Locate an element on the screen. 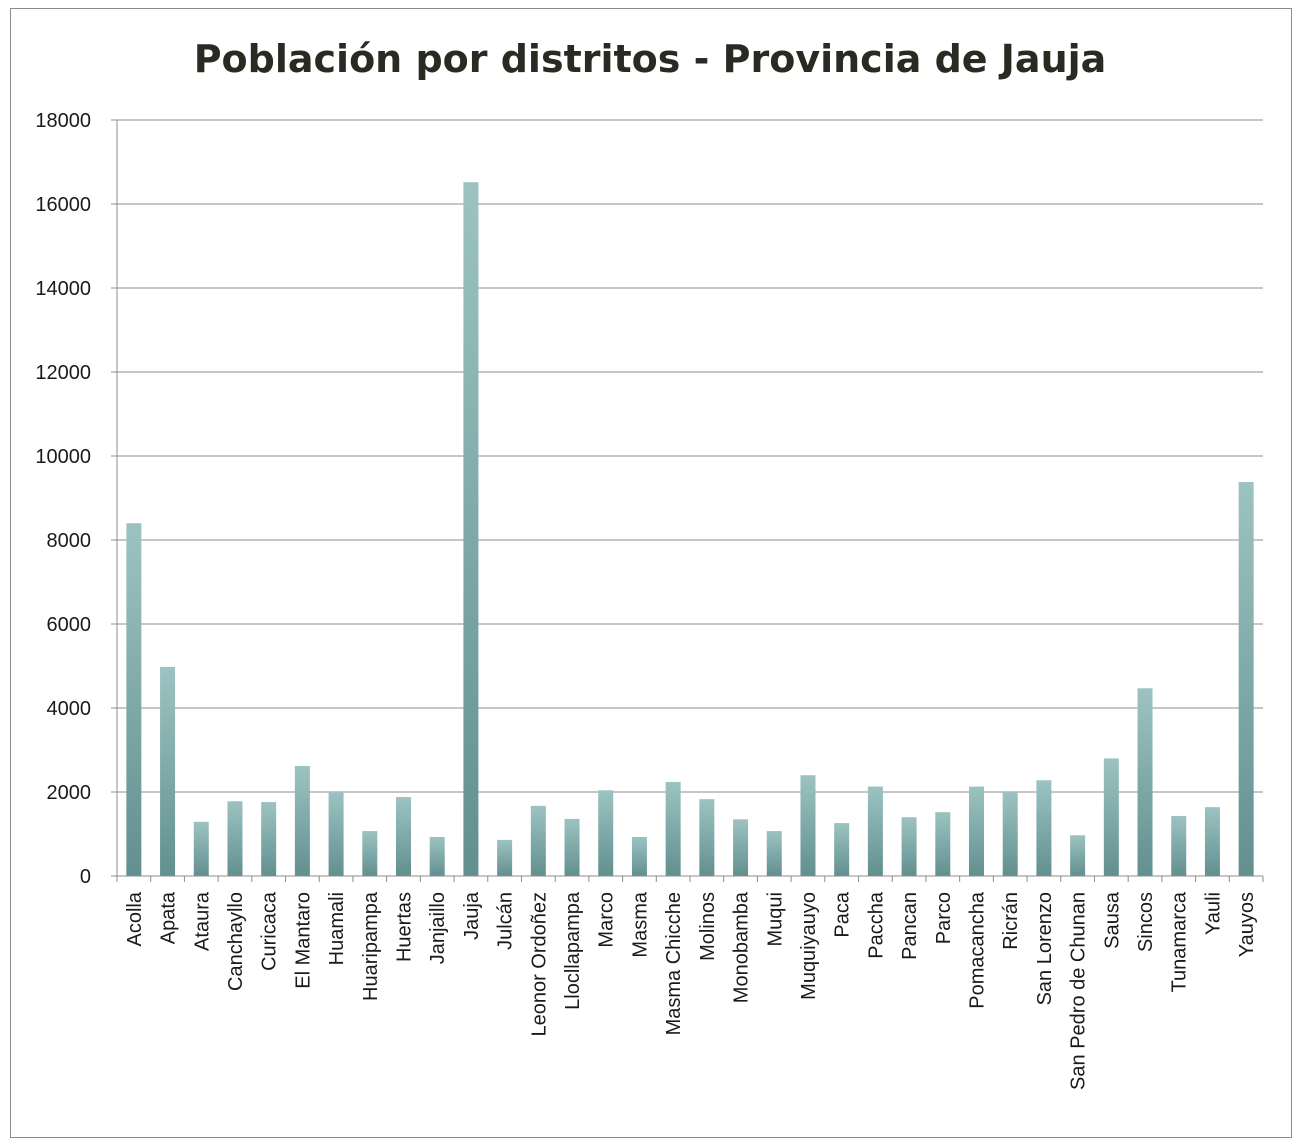 The image size is (1295, 1138). x-tick-label: Canchayllo is located at coordinates (236, 941).